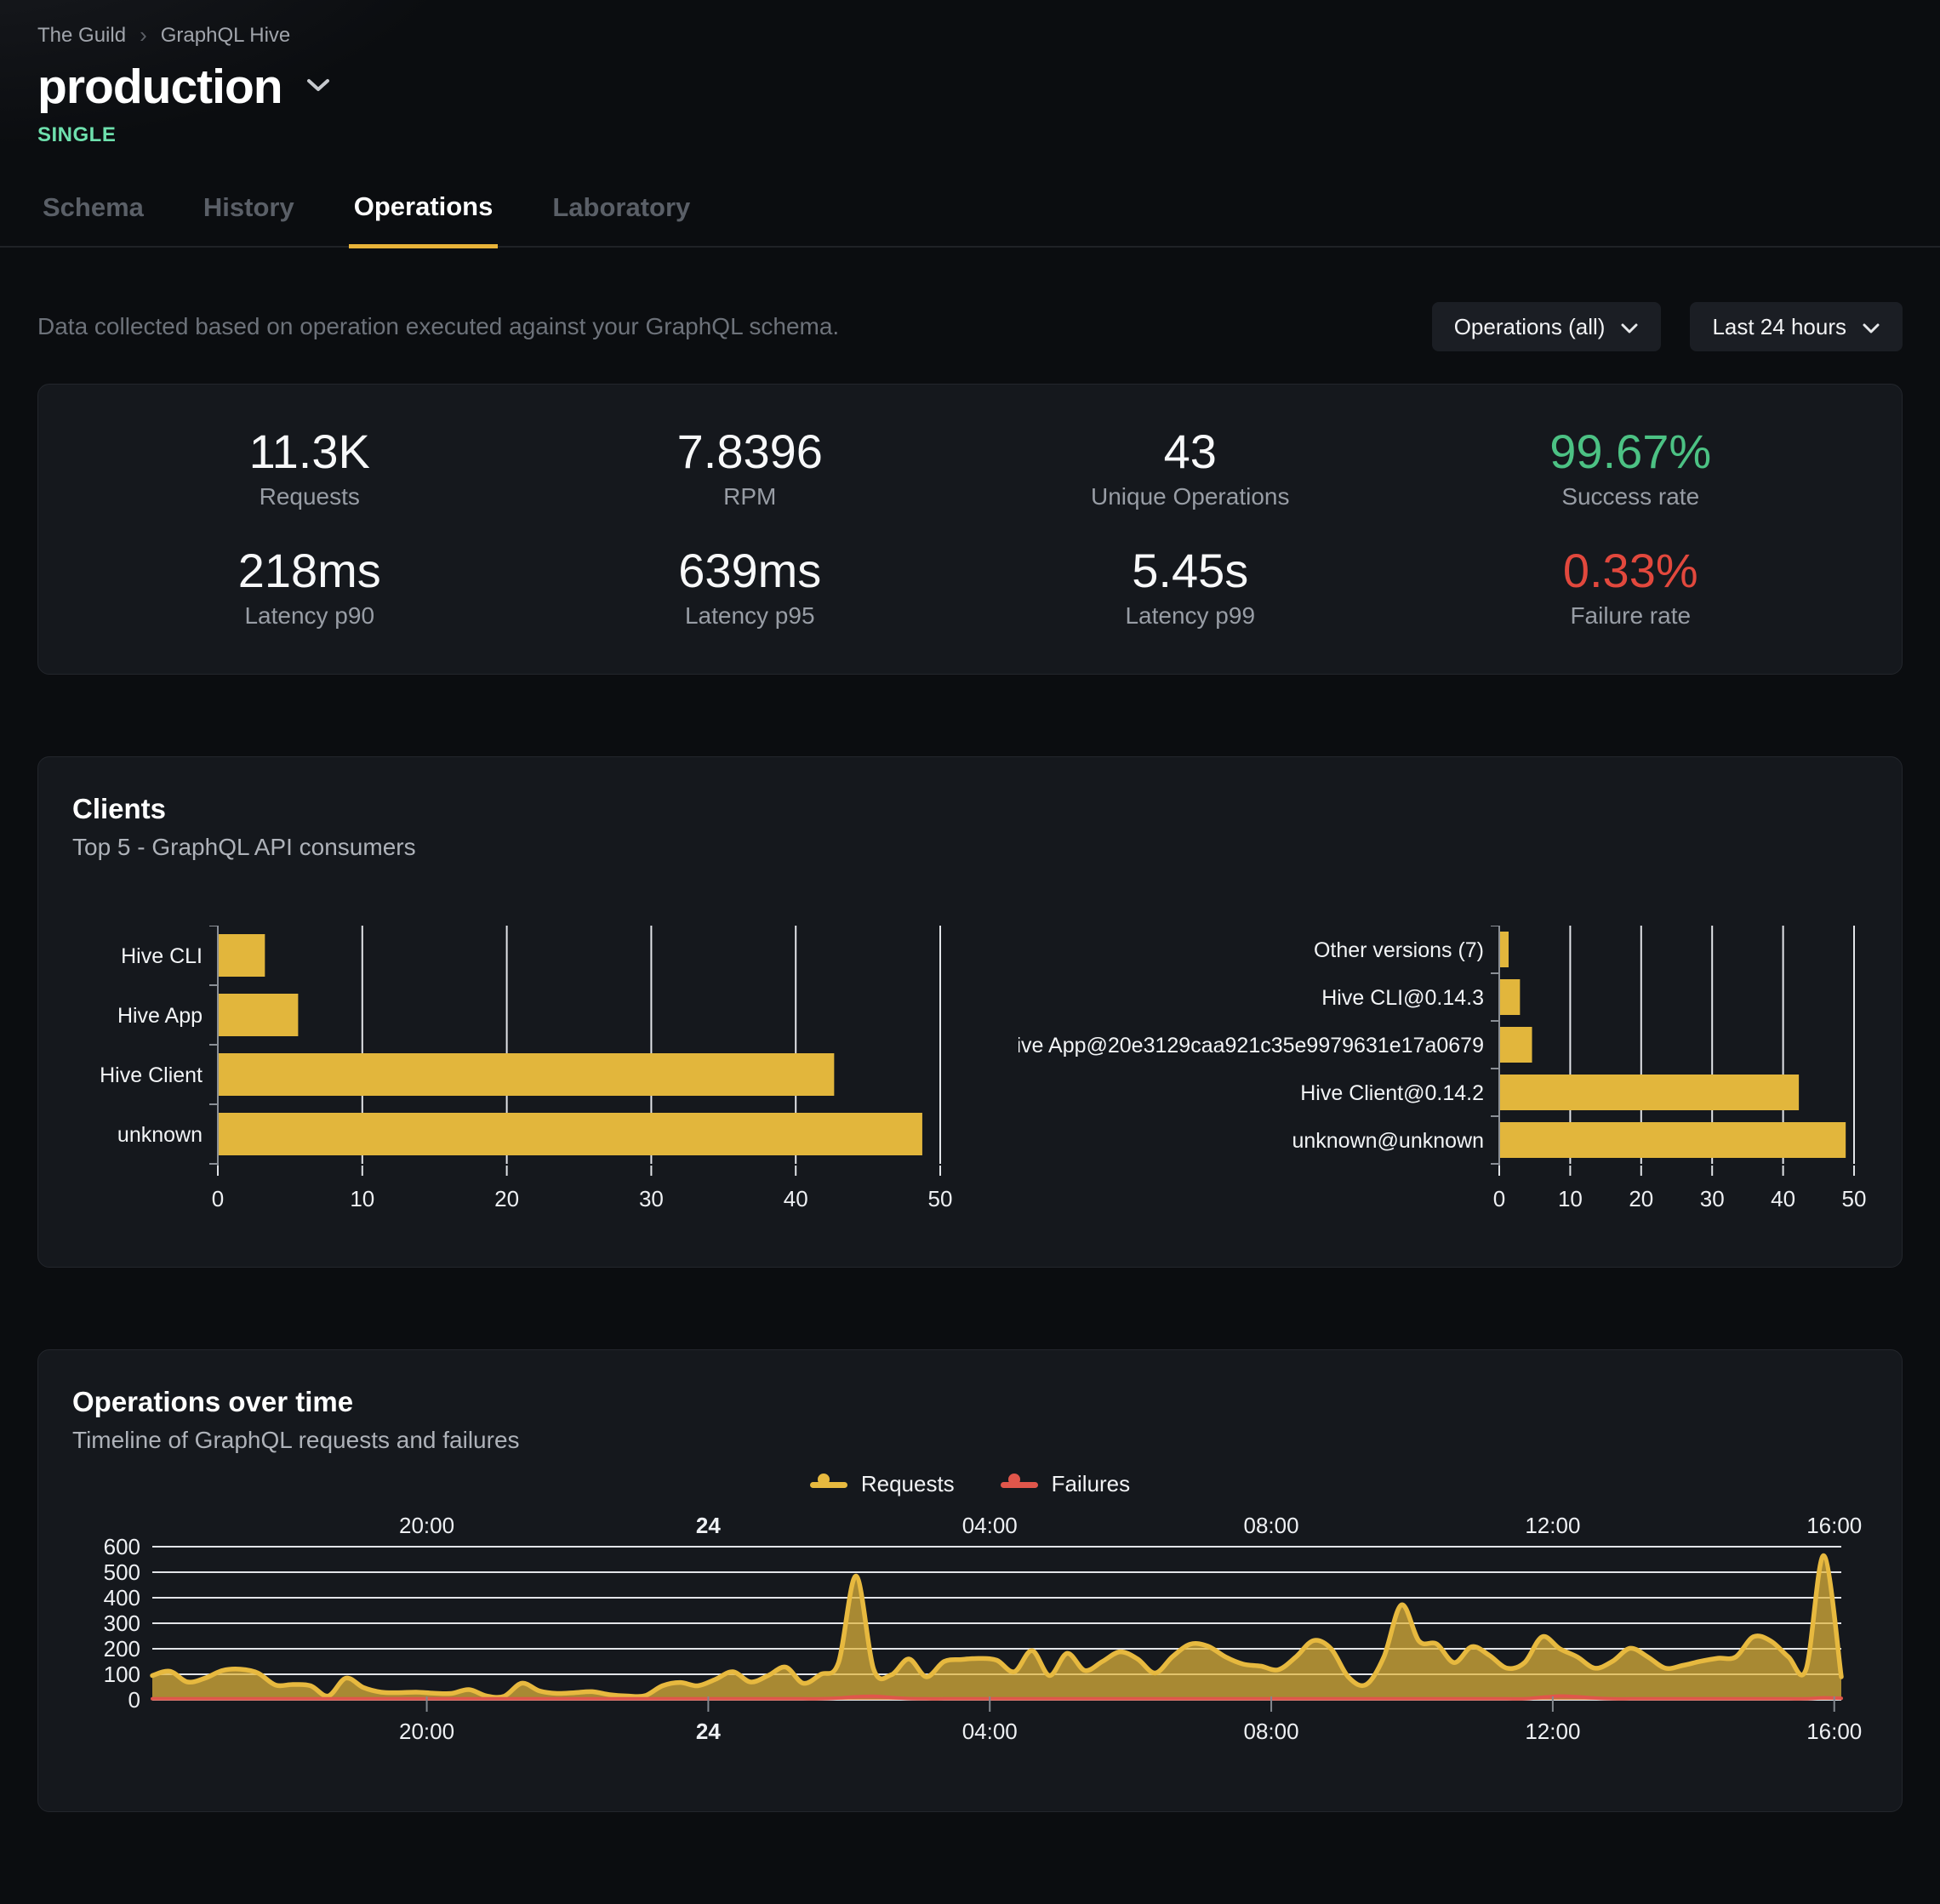 This screenshot has width=1940, height=1904. What do you see at coordinates (750, 587) in the screenshot?
I see `stat-latency-p95: 639ms Latency p95` at bounding box center [750, 587].